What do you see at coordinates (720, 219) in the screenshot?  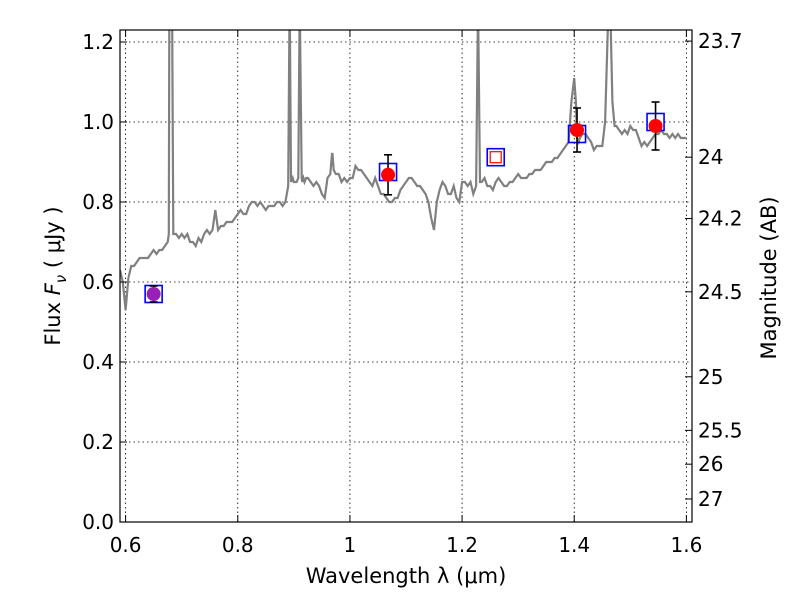 I see `y2-tick-label: 24.2` at bounding box center [720, 219].